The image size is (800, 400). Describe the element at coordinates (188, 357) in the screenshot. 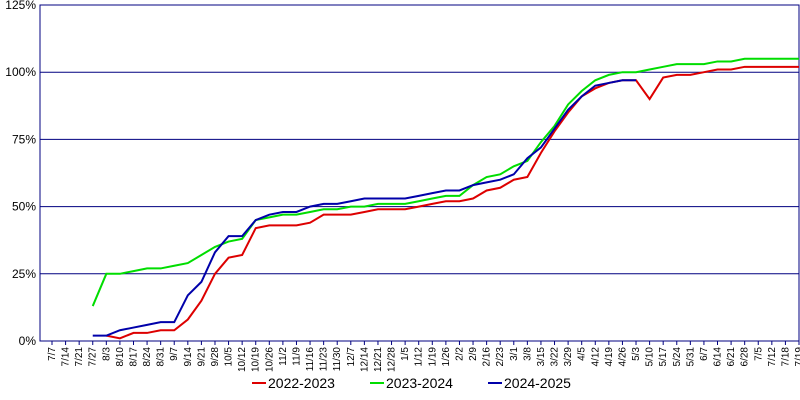

I see `x-tick-label: 9/14` at that location.